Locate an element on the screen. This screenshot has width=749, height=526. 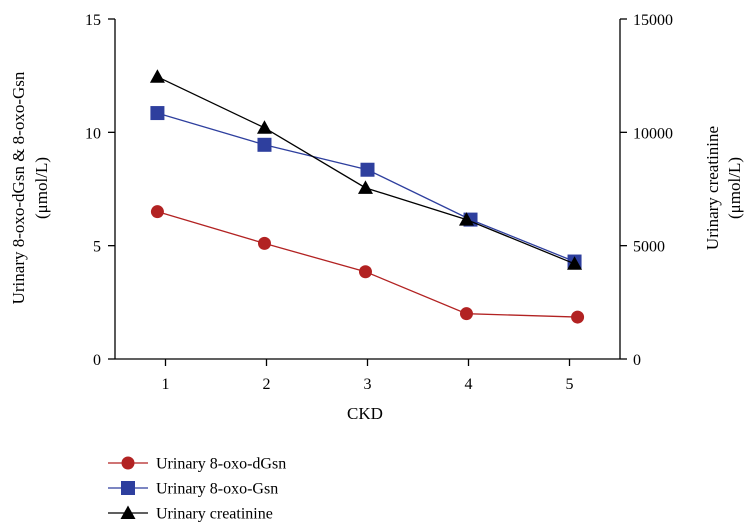
legend-item: Urinary 8-oxo-Gsn is located at coordinates (193, 489).